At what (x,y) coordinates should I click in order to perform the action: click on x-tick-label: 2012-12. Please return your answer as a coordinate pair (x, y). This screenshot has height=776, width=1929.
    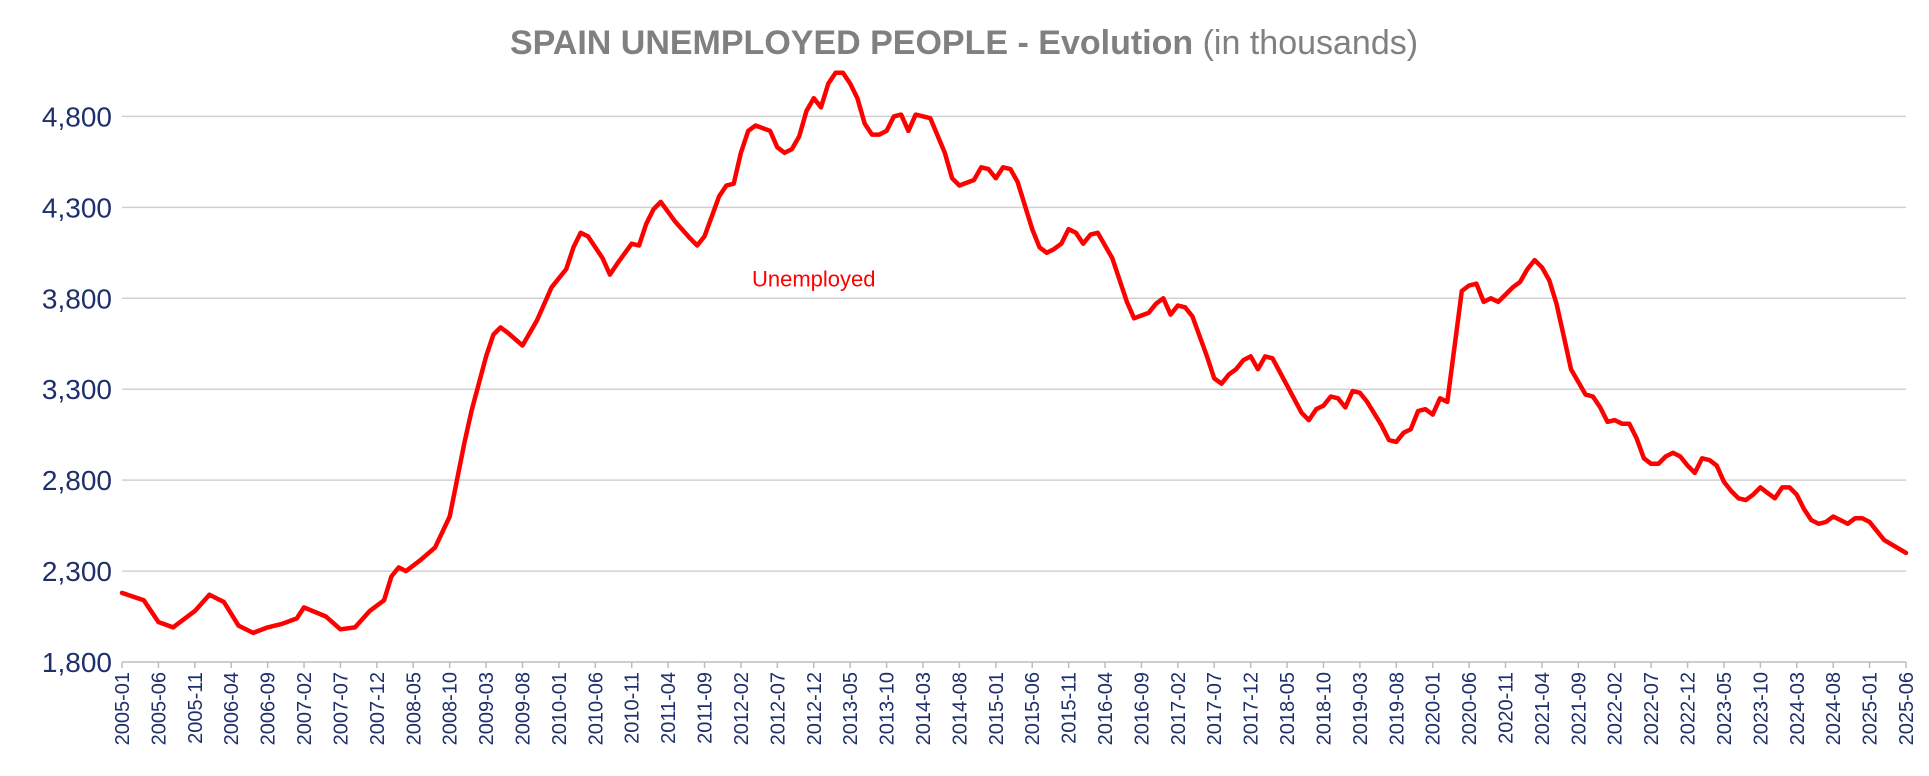
    Looking at the image, I should click on (815, 708).